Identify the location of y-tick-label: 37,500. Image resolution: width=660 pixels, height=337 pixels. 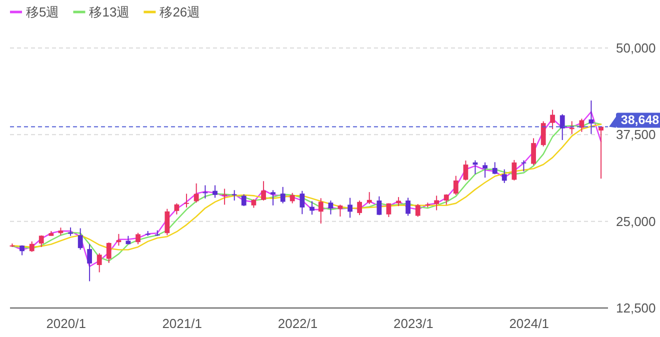
(636, 134).